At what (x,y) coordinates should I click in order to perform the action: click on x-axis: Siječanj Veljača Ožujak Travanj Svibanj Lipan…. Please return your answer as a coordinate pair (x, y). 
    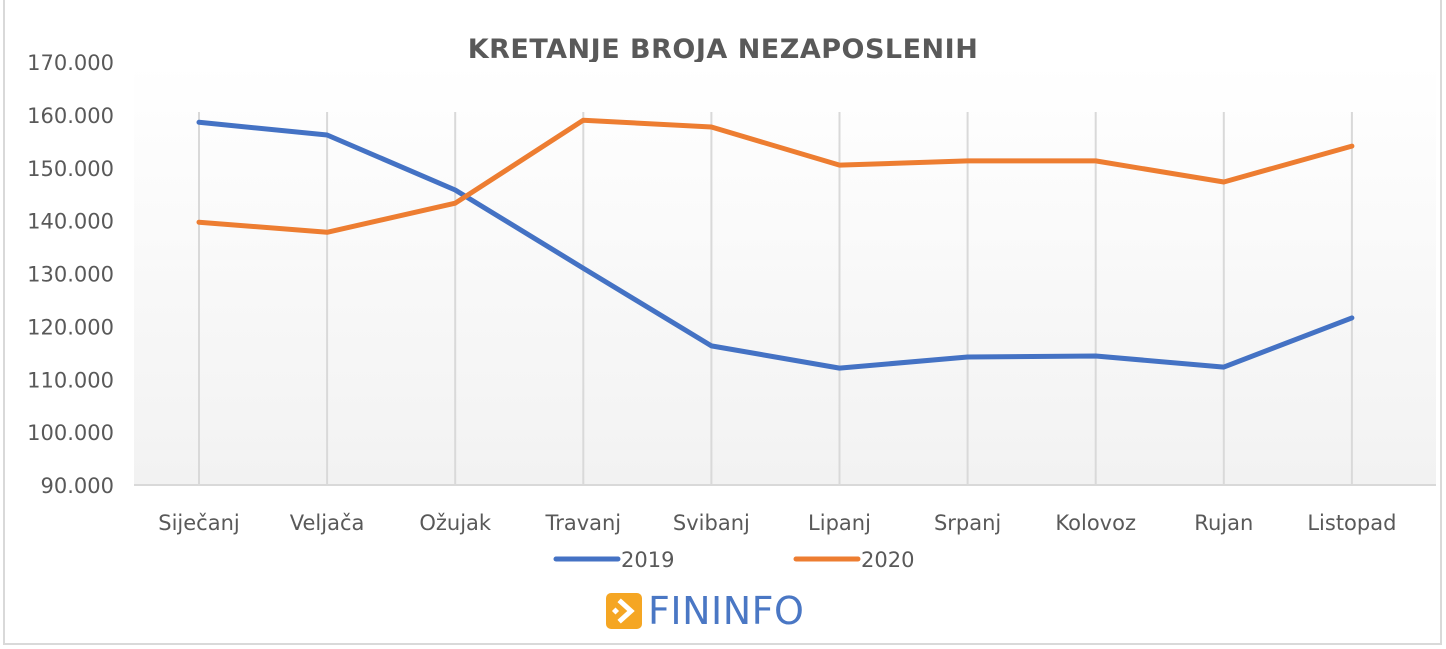
    Looking at the image, I should click on (777, 523).